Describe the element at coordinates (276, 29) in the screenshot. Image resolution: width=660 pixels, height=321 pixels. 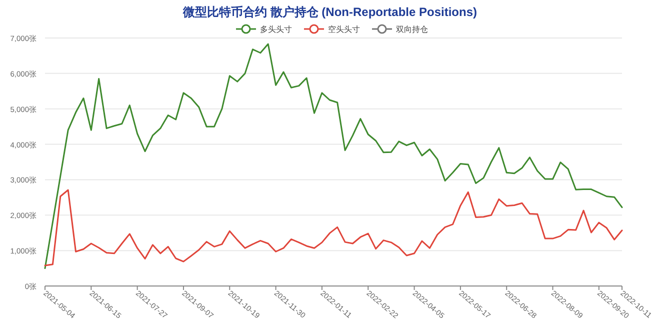
I see `legend-label: 多头头寸` at that location.